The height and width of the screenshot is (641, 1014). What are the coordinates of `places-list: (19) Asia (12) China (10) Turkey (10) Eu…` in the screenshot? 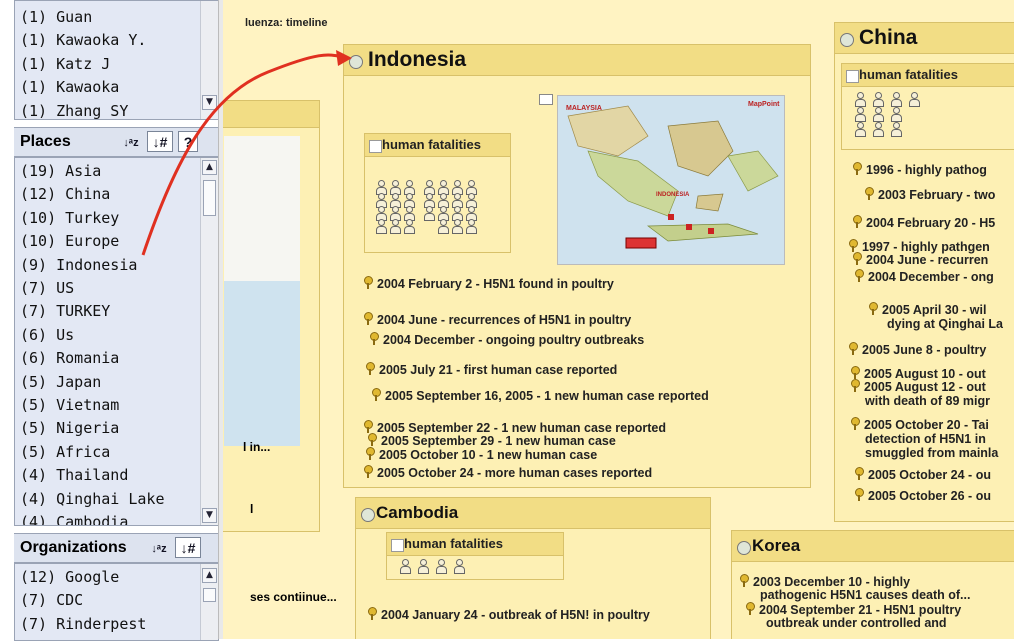 It's located at (116, 341).